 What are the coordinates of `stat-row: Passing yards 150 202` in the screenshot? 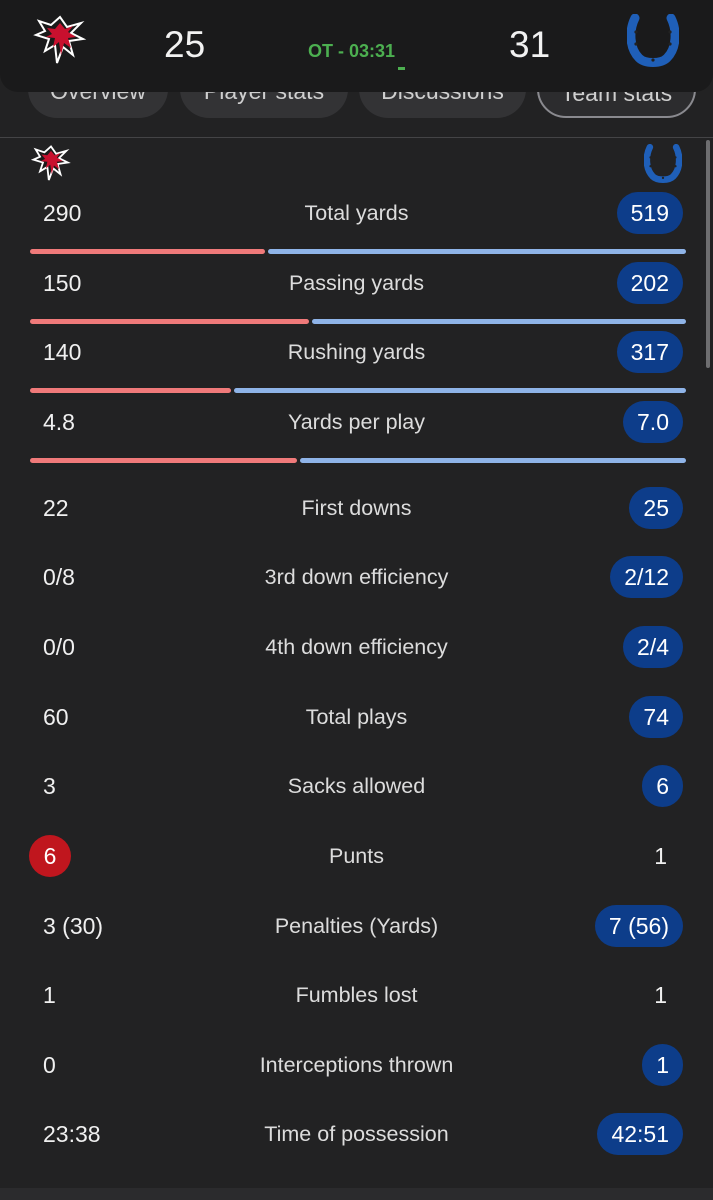 It's located at (356, 283).